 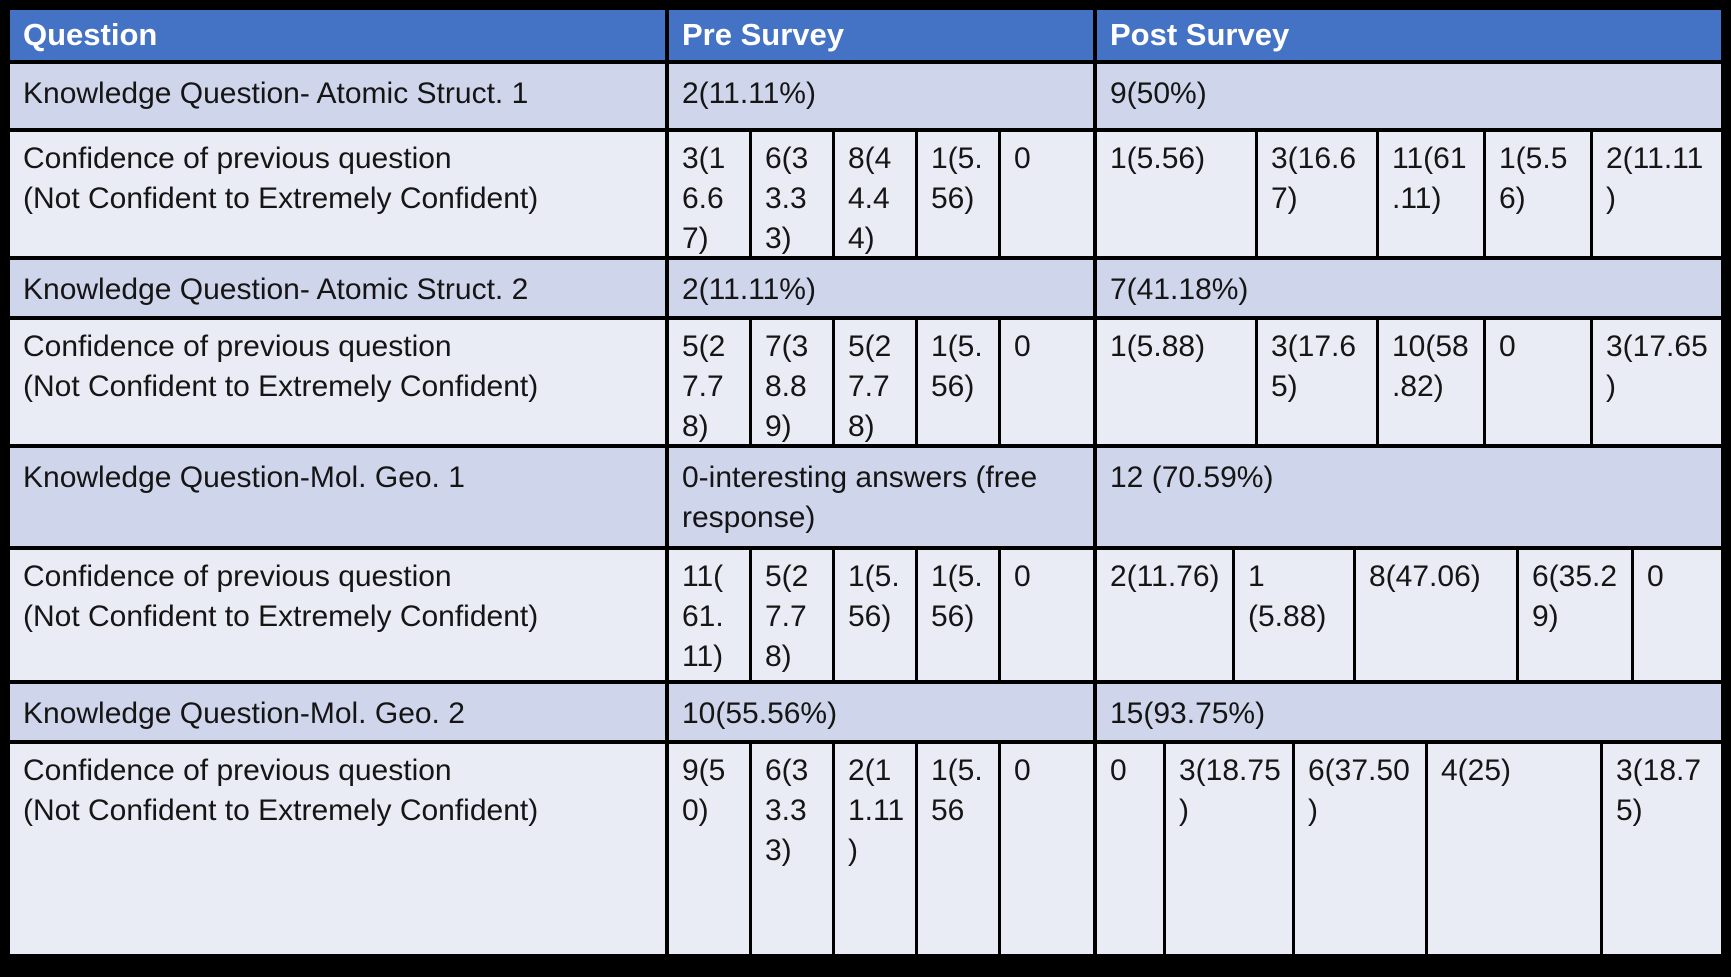 What do you see at coordinates (792, 382) in the screenshot?
I see `pre-cell: 7(38.89)` at bounding box center [792, 382].